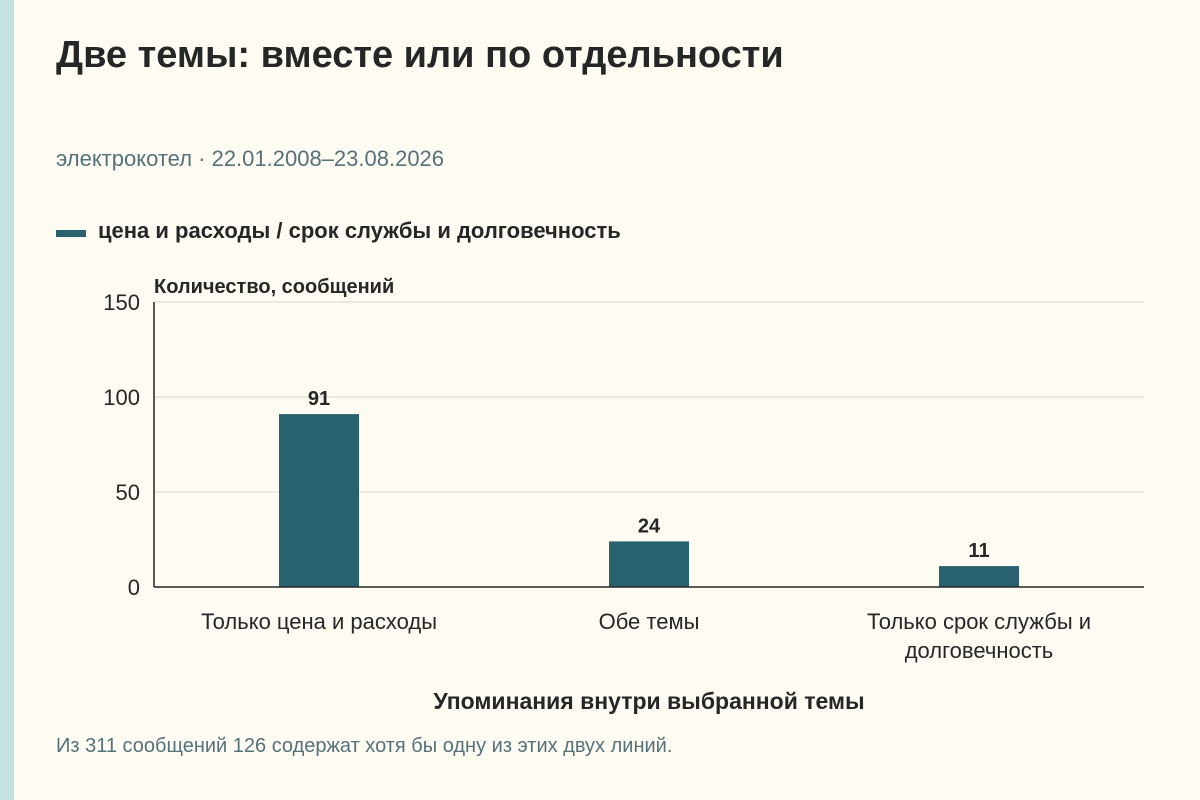 The width and height of the screenshot is (1200, 800). Describe the element at coordinates (121, 302) in the screenshot. I see `y-tick-label: 150` at that location.